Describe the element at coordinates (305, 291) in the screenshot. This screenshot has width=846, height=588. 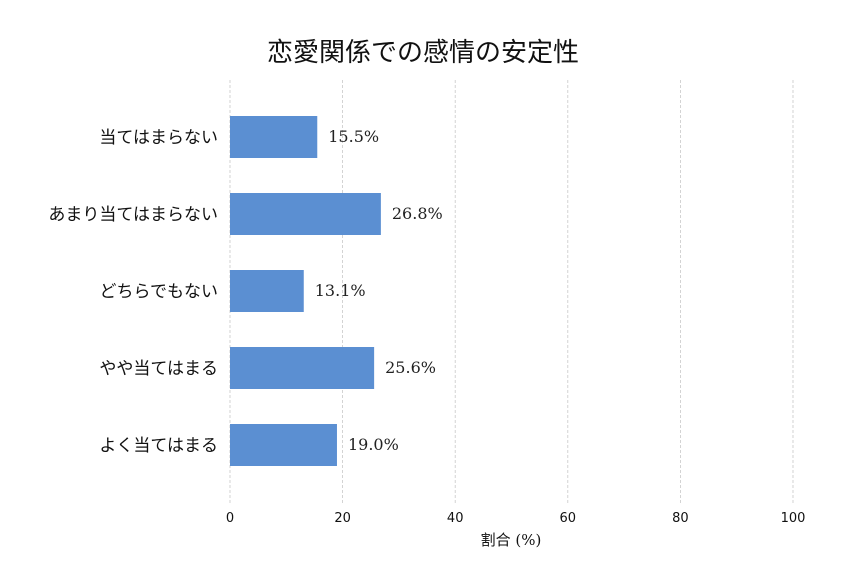
I see `bars` at that location.